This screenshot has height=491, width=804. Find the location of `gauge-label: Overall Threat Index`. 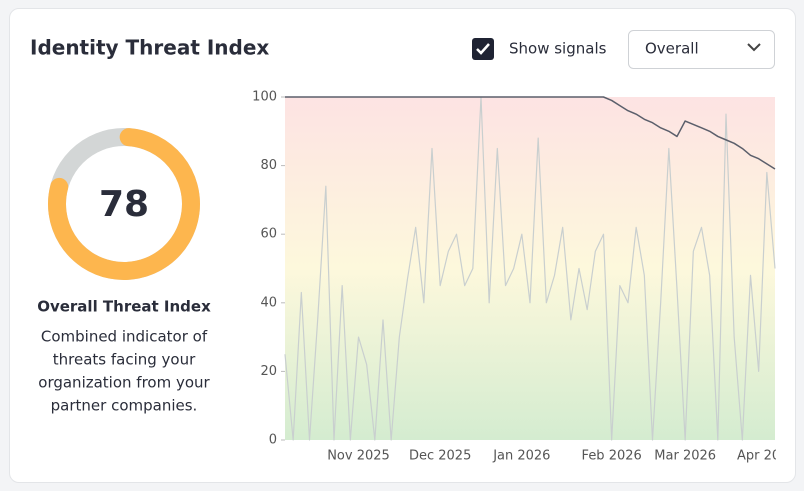

gauge-label: Overall Threat Index is located at coordinates (124, 307).